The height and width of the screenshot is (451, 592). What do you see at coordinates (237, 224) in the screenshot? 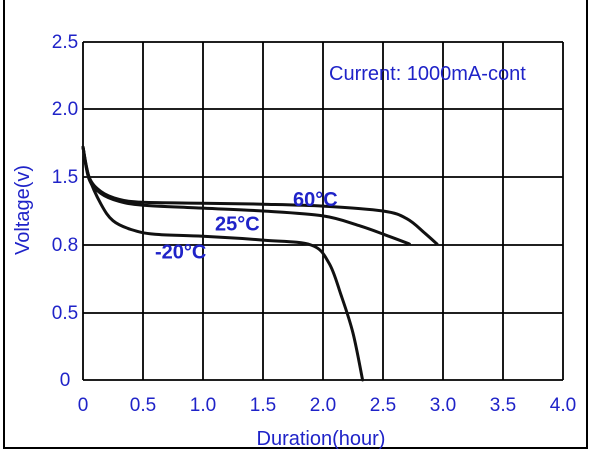
I see `series-label-1: 25°C` at bounding box center [237, 224].